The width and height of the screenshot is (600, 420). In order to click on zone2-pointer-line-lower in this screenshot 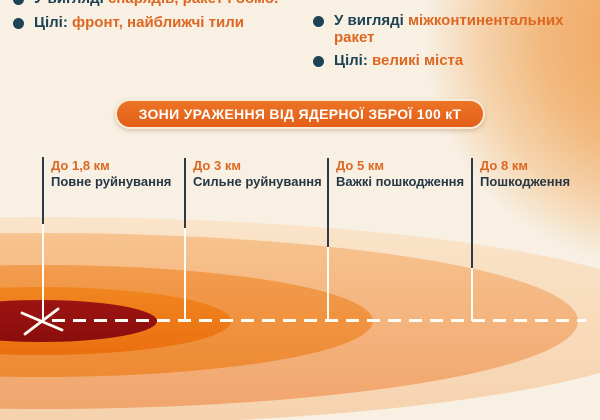, I will do `click(185, 274)`.